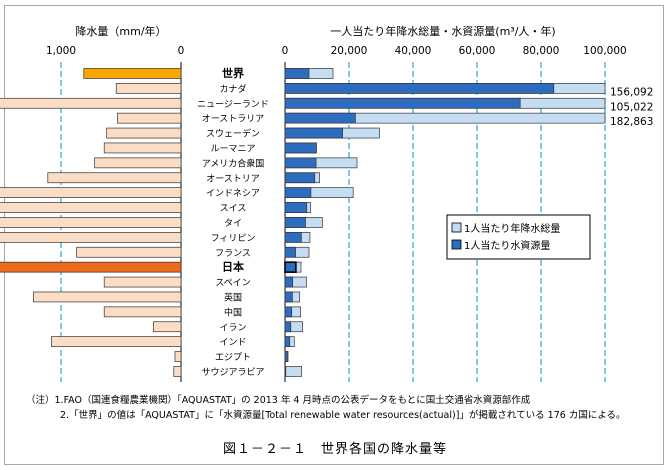 The width and height of the screenshot is (670, 470). I want to click on country-label: スウェーデン, so click(233, 134).